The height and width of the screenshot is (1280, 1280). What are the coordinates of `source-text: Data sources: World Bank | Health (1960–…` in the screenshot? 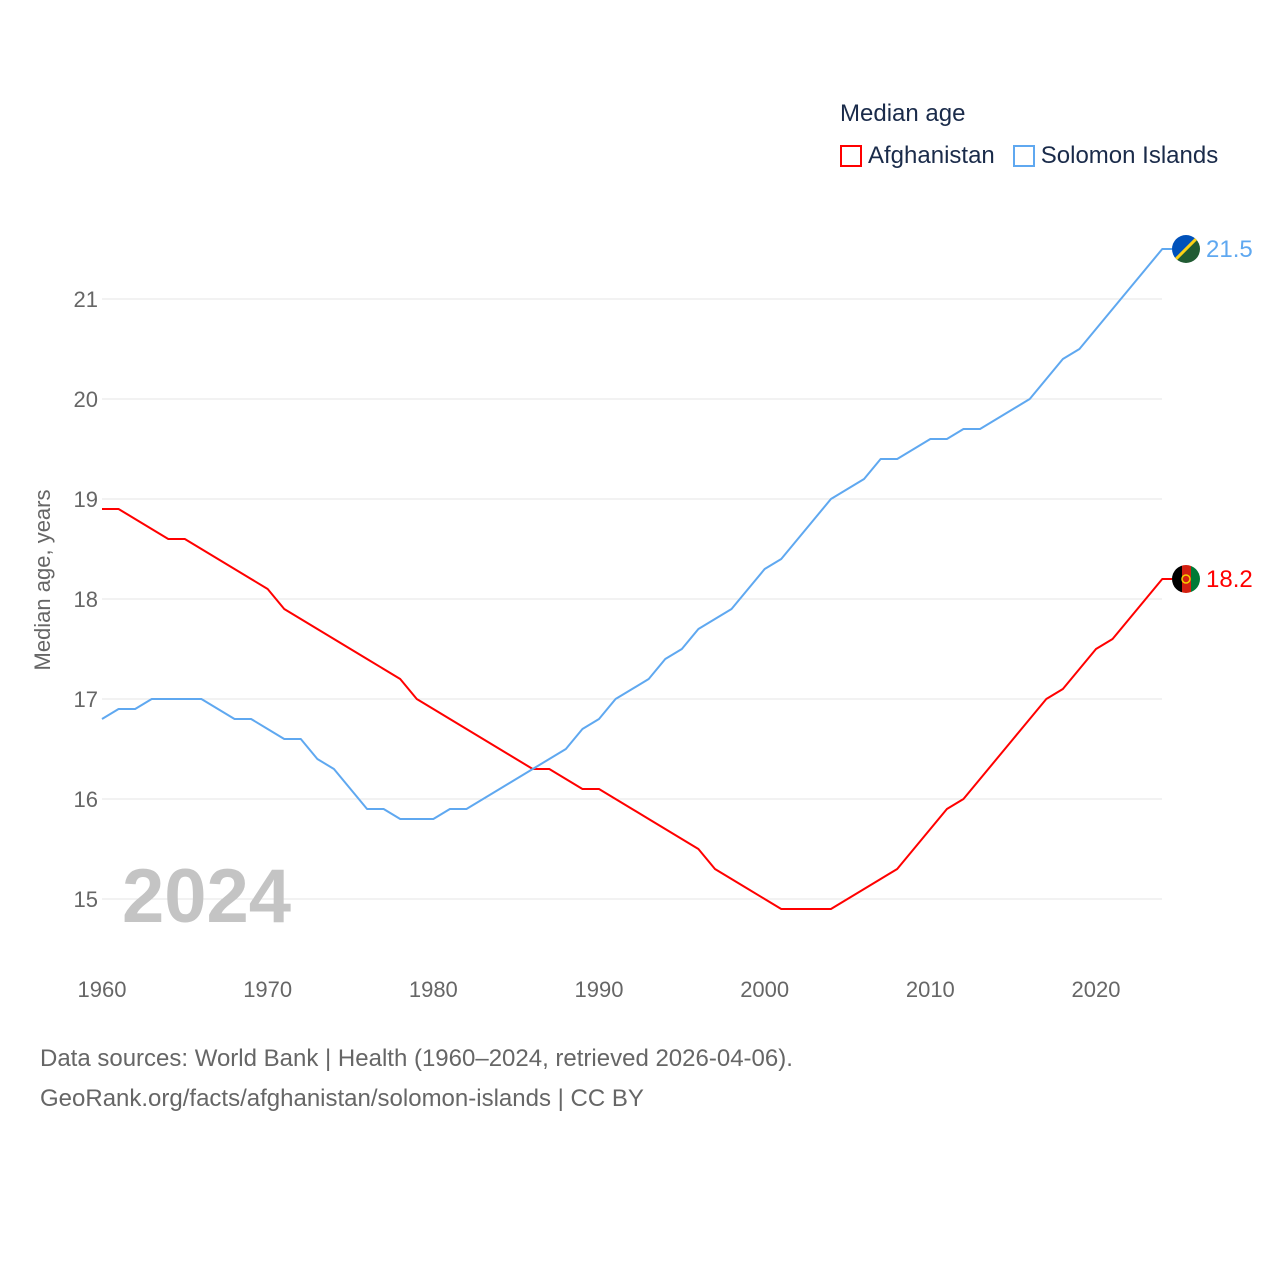 It's located at (416, 1058).